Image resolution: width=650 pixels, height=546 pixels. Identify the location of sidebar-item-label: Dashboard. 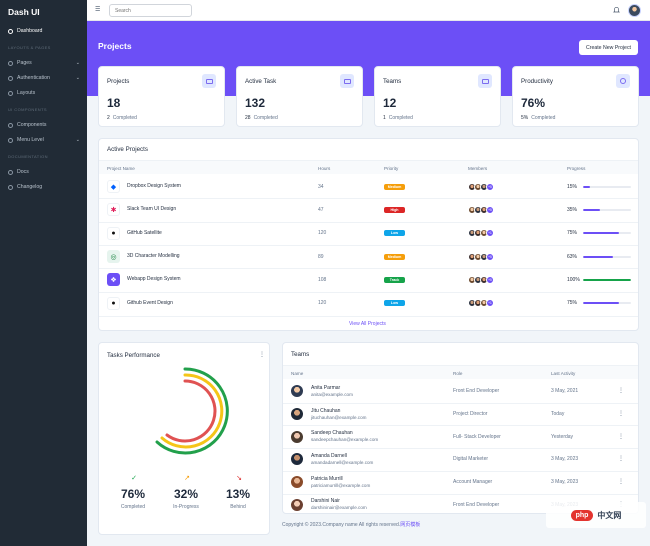
(30, 31).